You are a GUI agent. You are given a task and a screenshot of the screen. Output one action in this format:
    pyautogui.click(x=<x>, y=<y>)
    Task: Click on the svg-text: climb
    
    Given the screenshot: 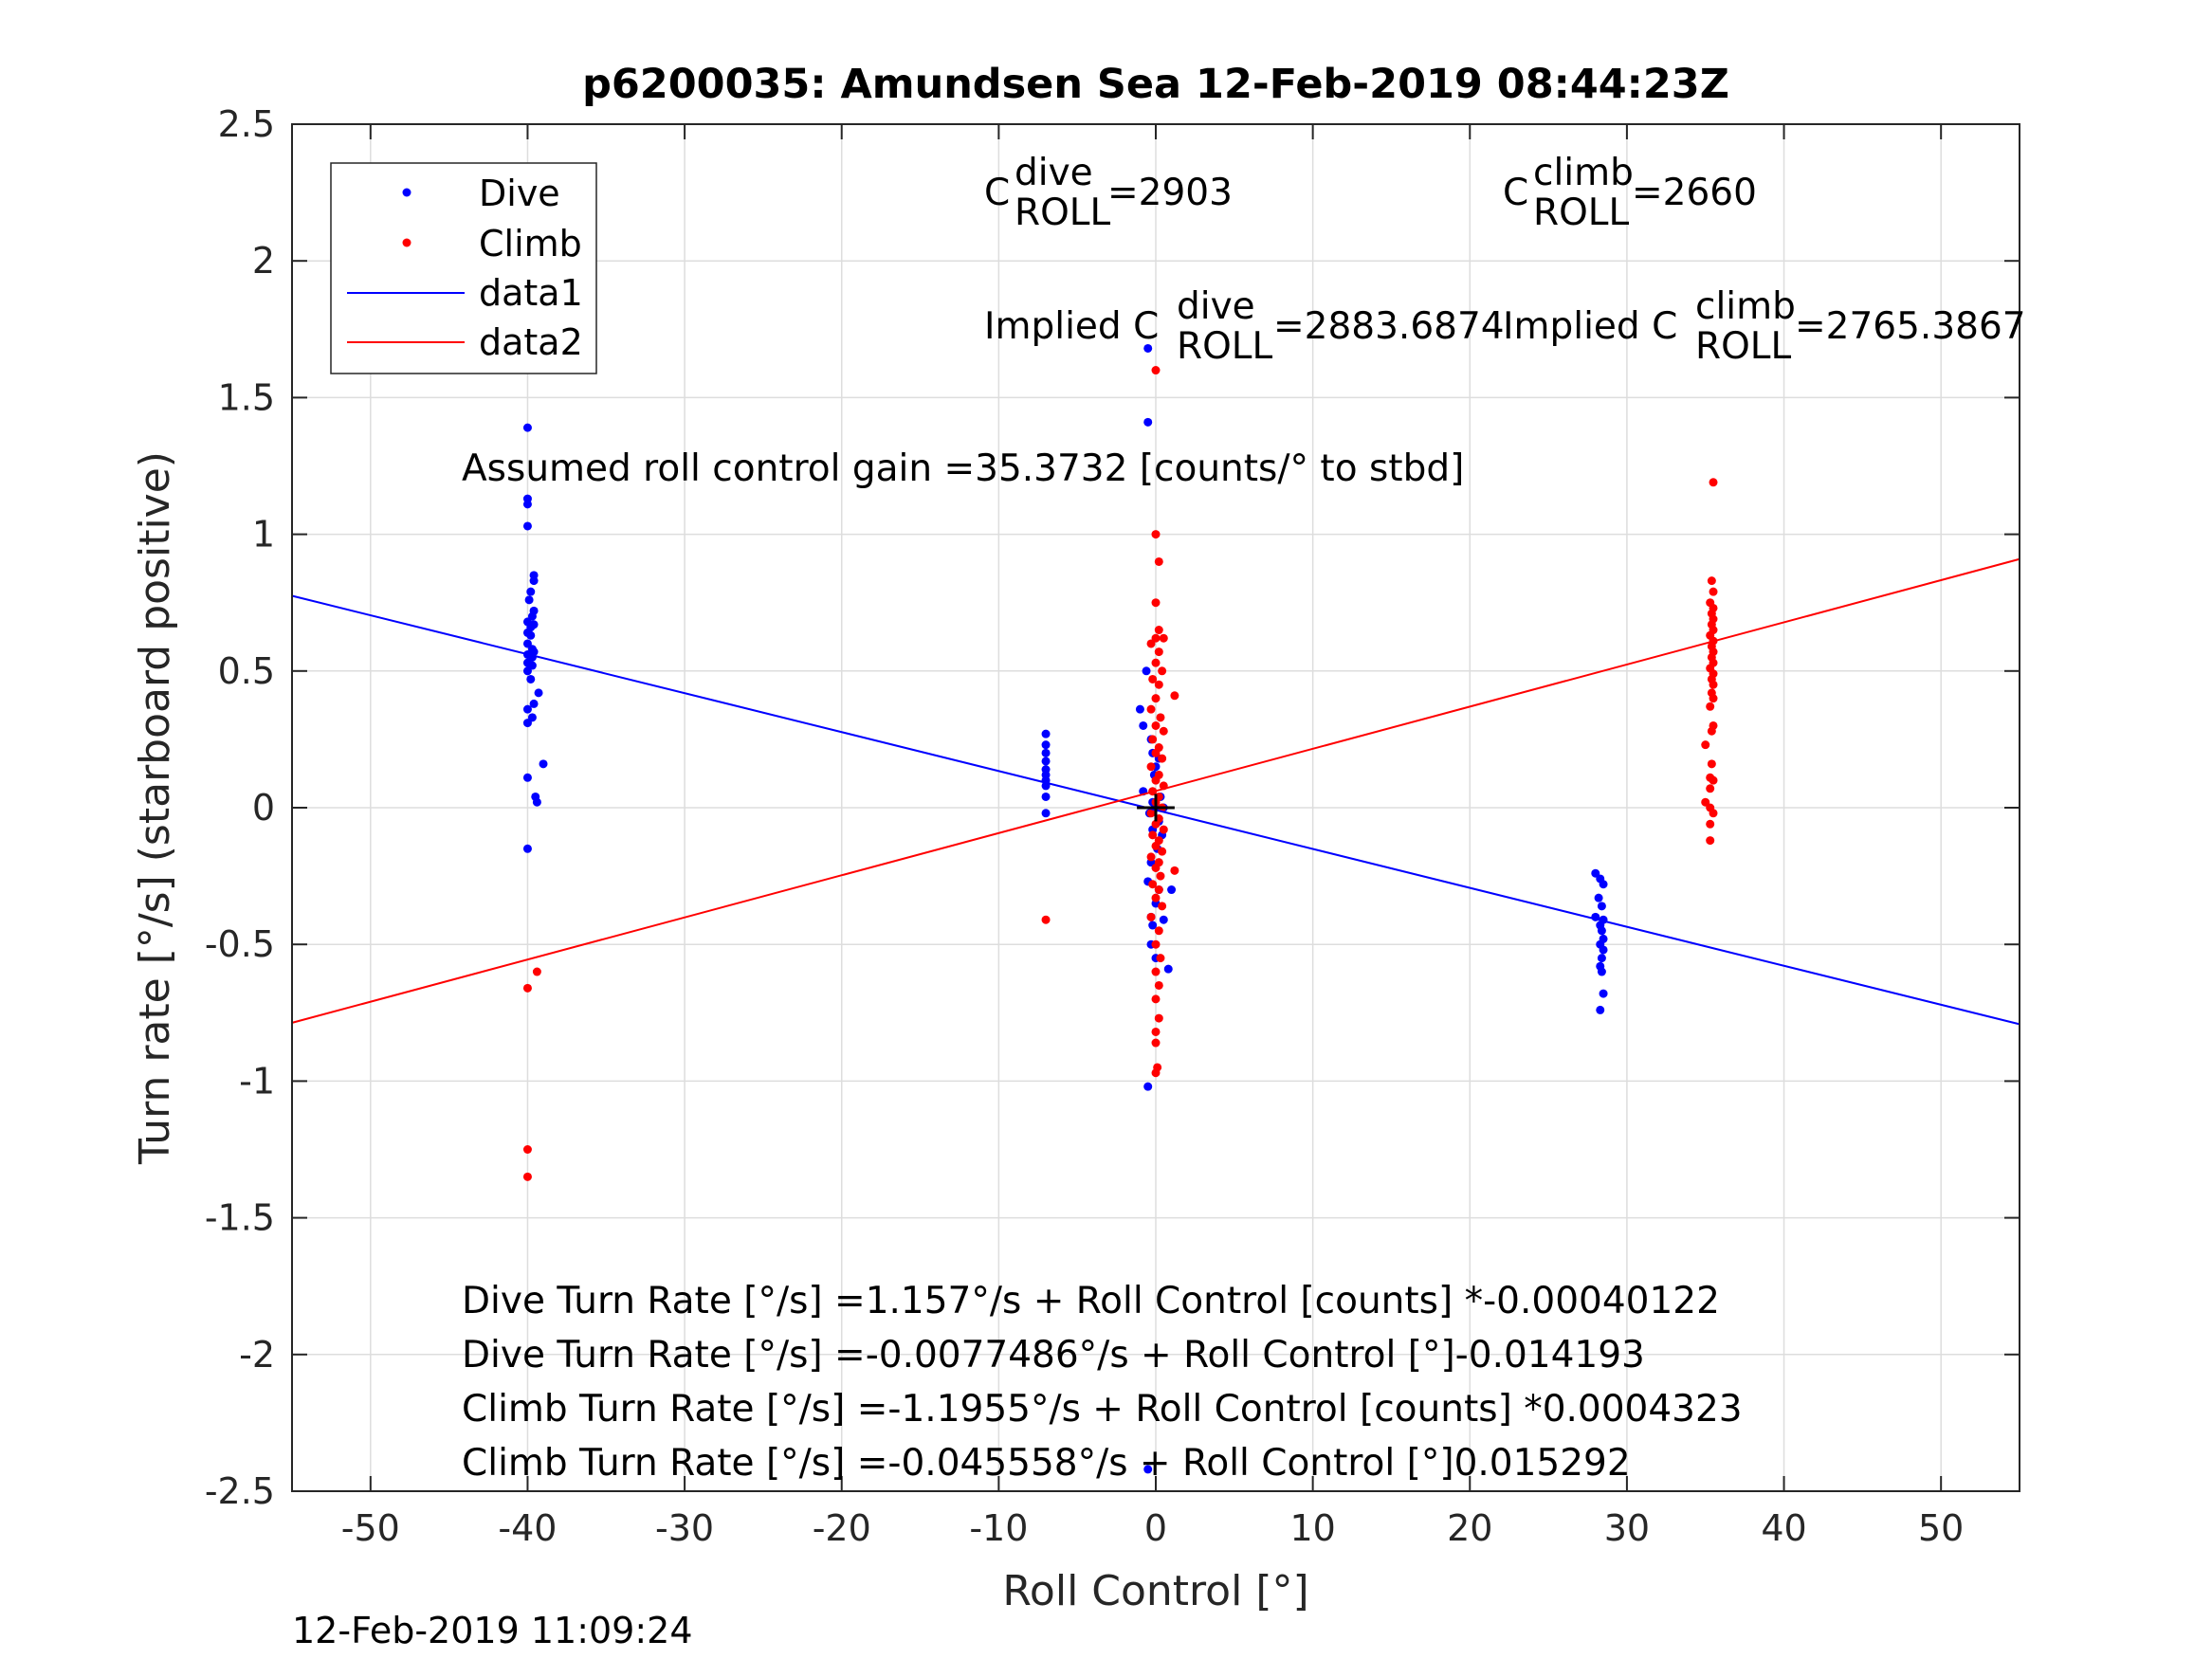 What is the action you would take?
    pyautogui.click(x=1583, y=173)
    